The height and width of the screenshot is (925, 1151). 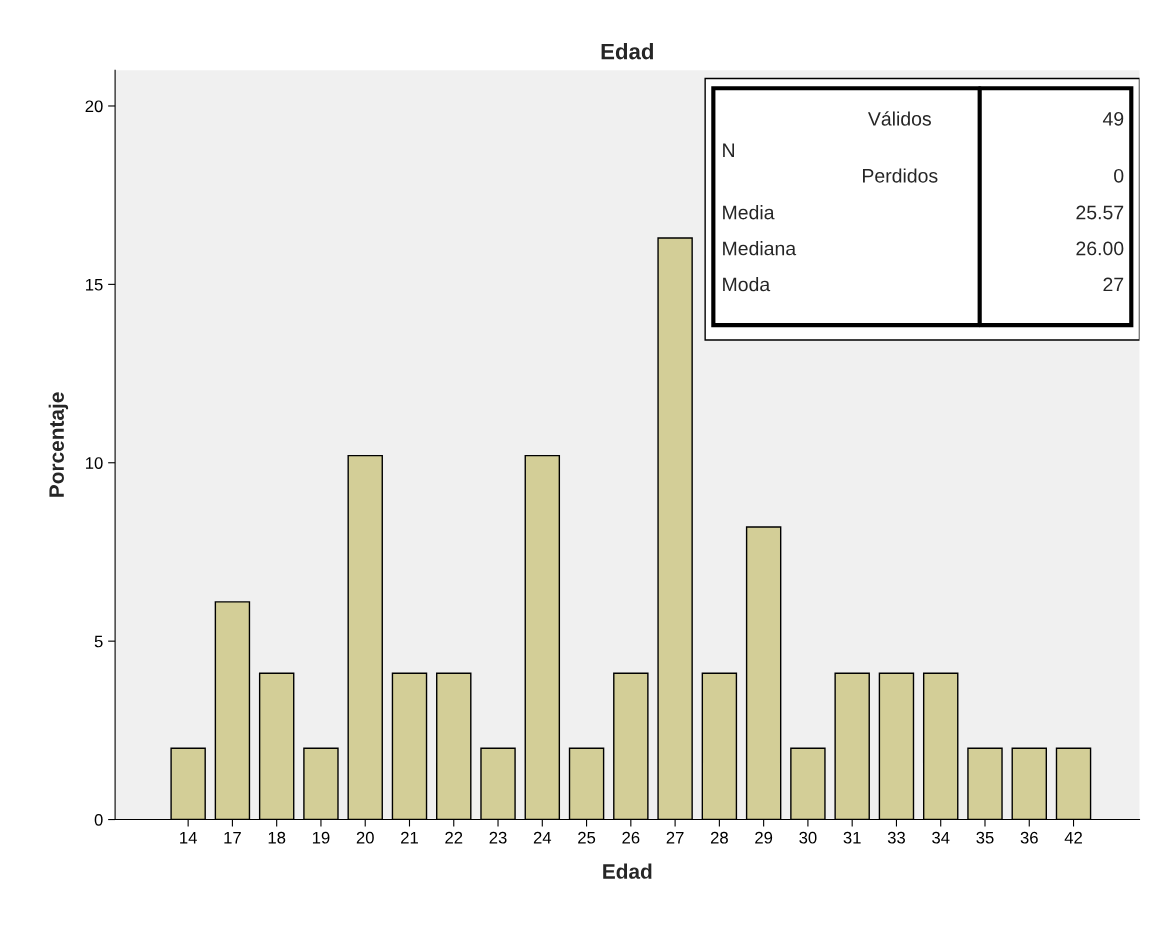 What do you see at coordinates (454, 837) in the screenshot?
I see `x-tick-label: 22` at bounding box center [454, 837].